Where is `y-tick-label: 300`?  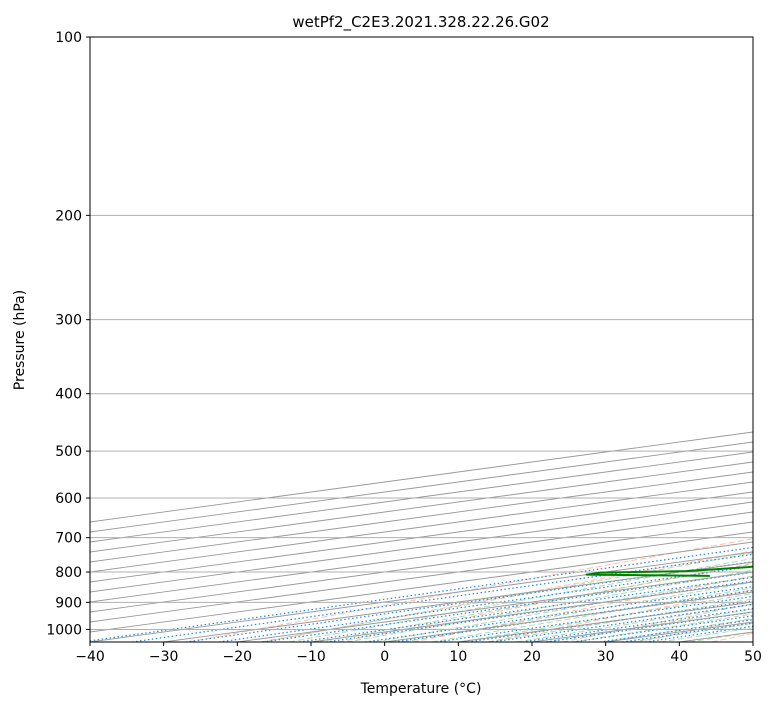 y-tick-label: 300 is located at coordinates (68, 321).